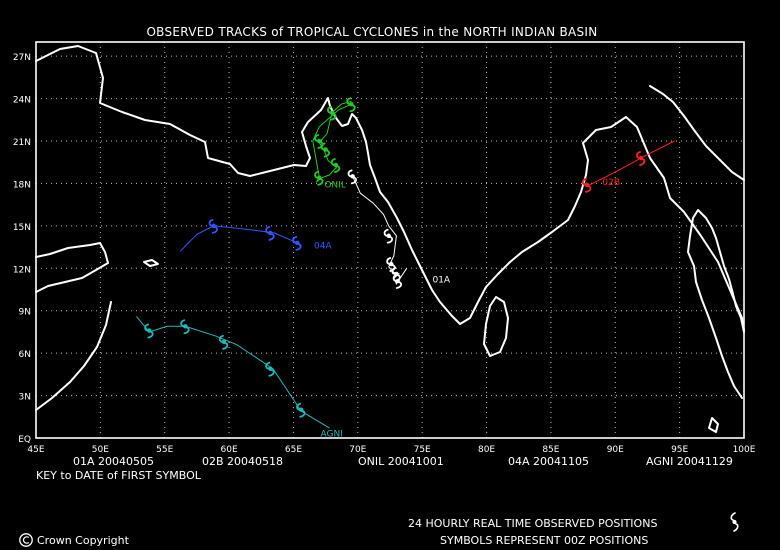 The image size is (780, 550). What do you see at coordinates (119, 475) in the screenshot?
I see `key-caption: KEY to DATE of FIRST SYMBOL` at bounding box center [119, 475].